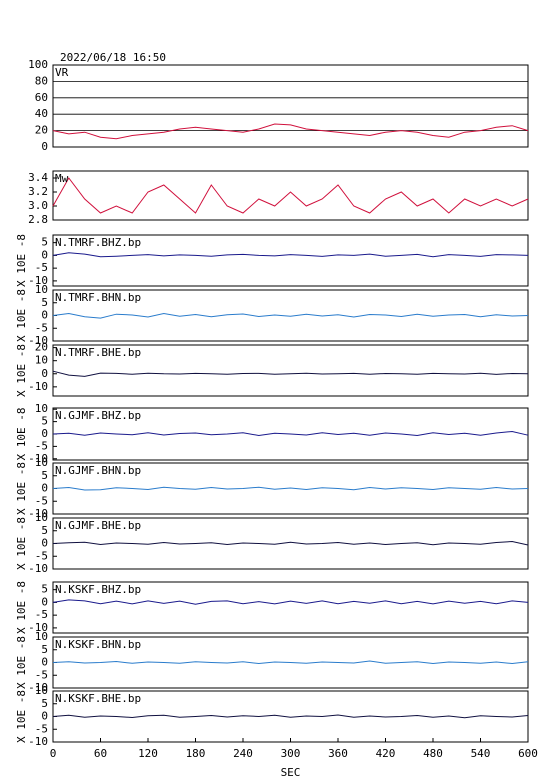  What do you see at coordinates (98, 242) in the screenshot?
I see `series-label: N.TMRF.BHZ.bp` at bounding box center [98, 242].